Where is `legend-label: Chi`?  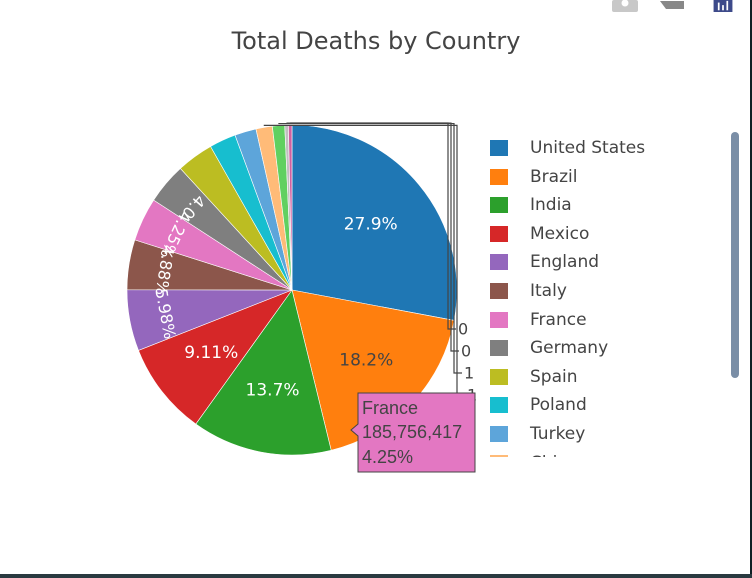 legend-label: Chi is located at coordinates (543, 455).